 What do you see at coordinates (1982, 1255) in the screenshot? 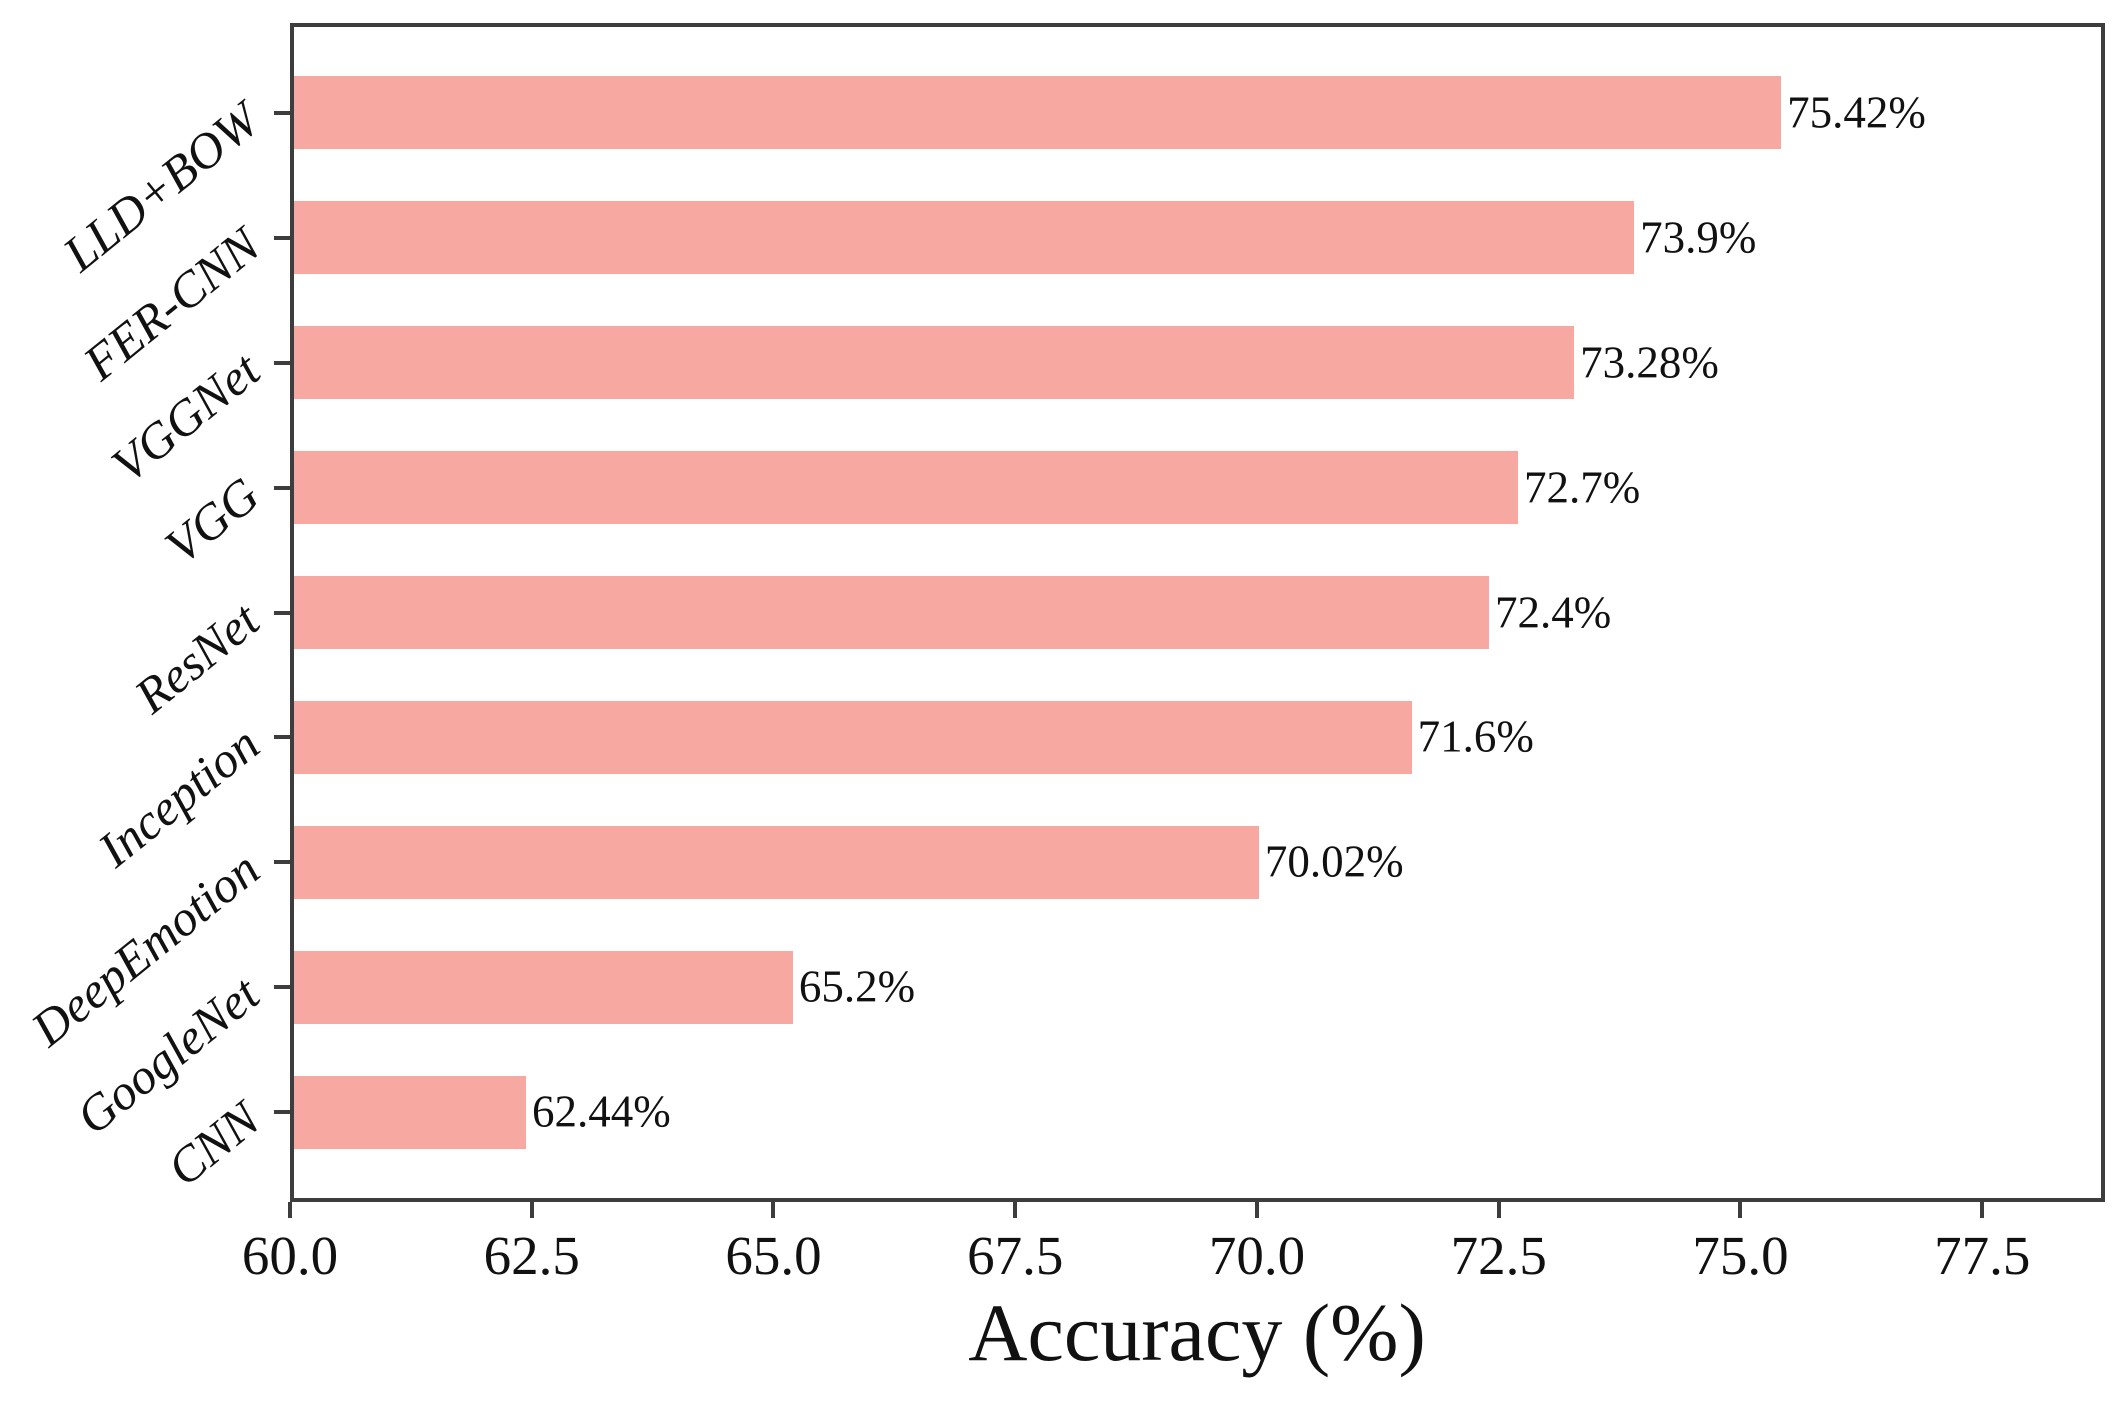
I see `x-tick-label: 77.5` at bounding box center [1982, 1255].